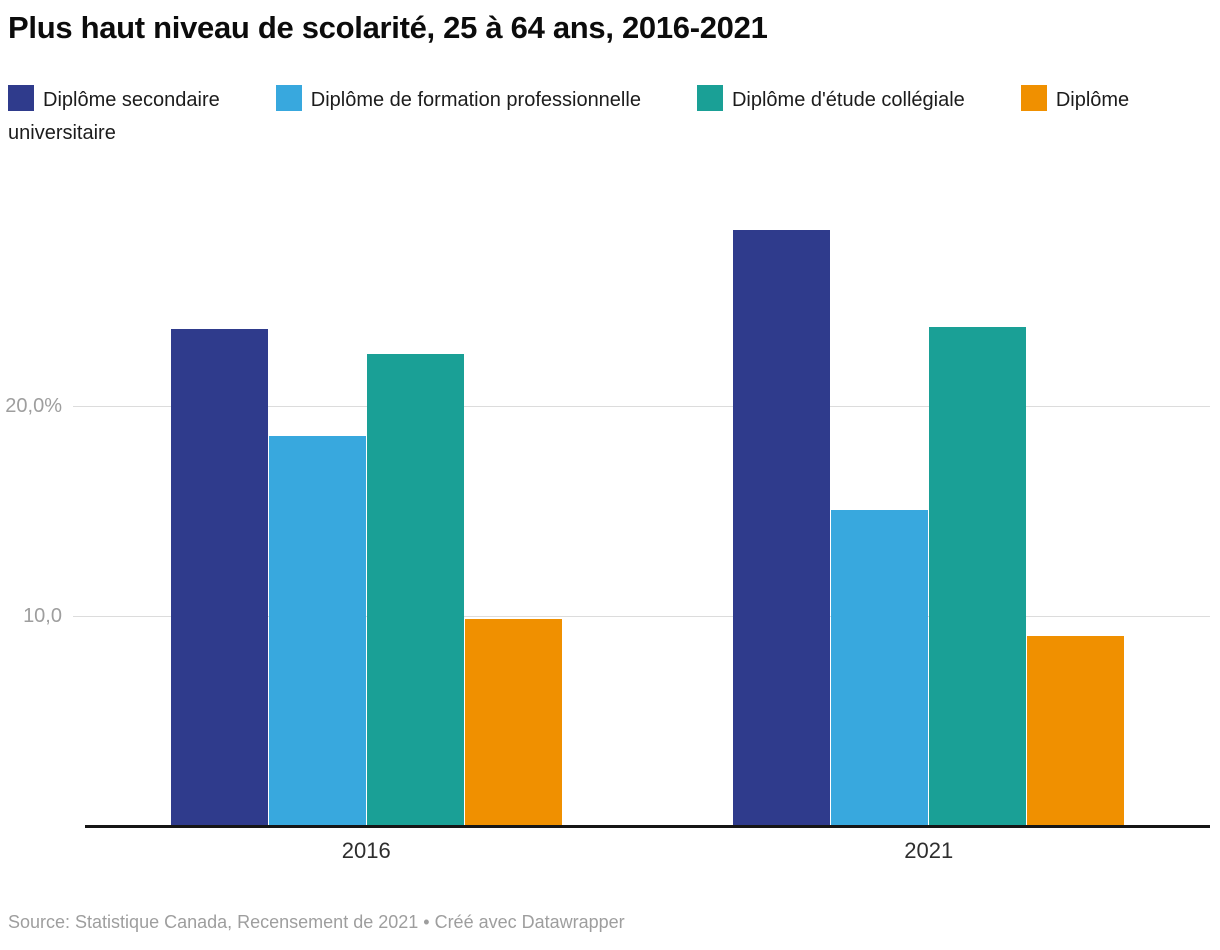 This screenshot has height=950, width=1220. What do you see at coordinates (513, 723) in the screenshot?
I see `bar-2016-dipl-me-universitaire` at bounding box center [513, 723].